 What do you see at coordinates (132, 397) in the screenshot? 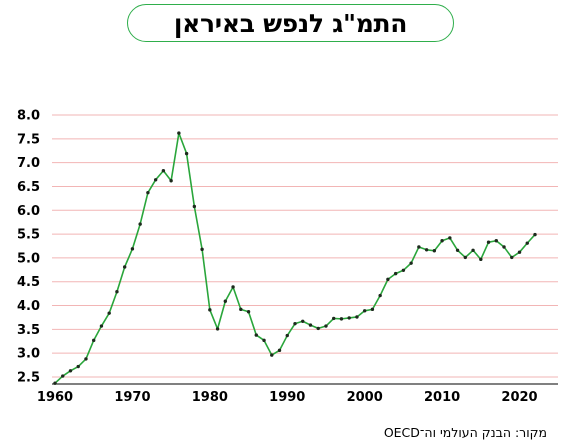
I see `x-tick-label: 1970` at bounding box center [132, 397].